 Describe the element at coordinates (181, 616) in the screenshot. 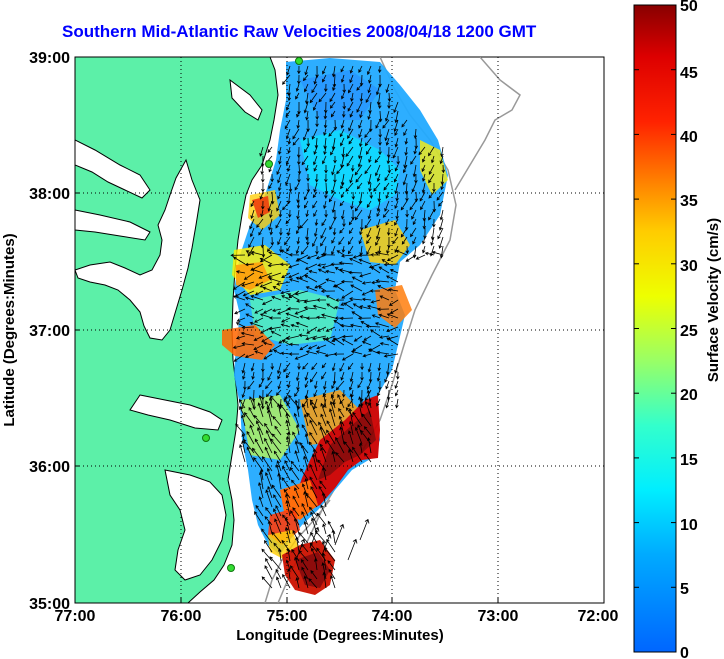

I see `x-tick-label: 76:00` at that location.